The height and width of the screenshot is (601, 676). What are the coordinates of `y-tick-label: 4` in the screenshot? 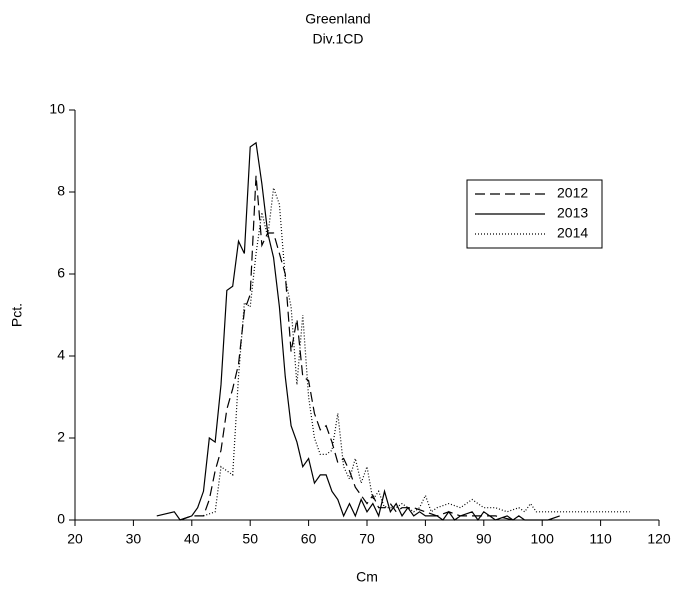 It's located at (61, 355).